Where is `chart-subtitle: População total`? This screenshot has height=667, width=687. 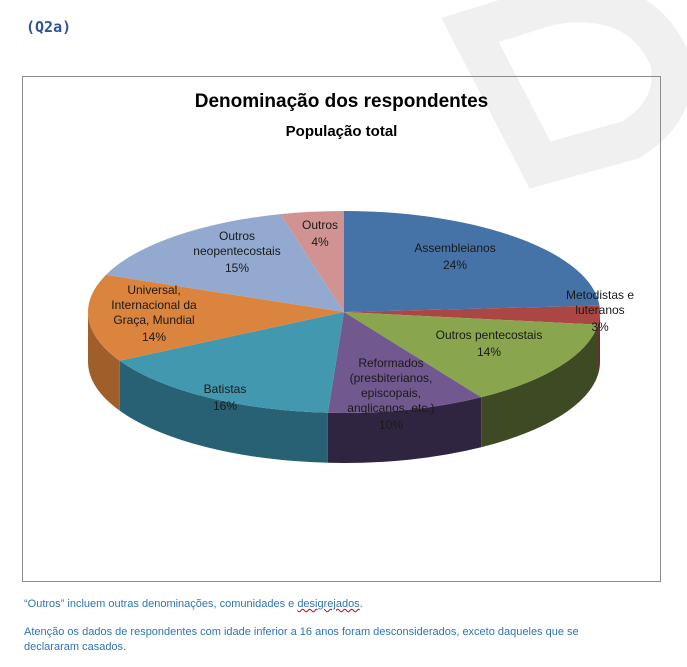
chart-subtitle: População total is located at coordinates (341, 131).